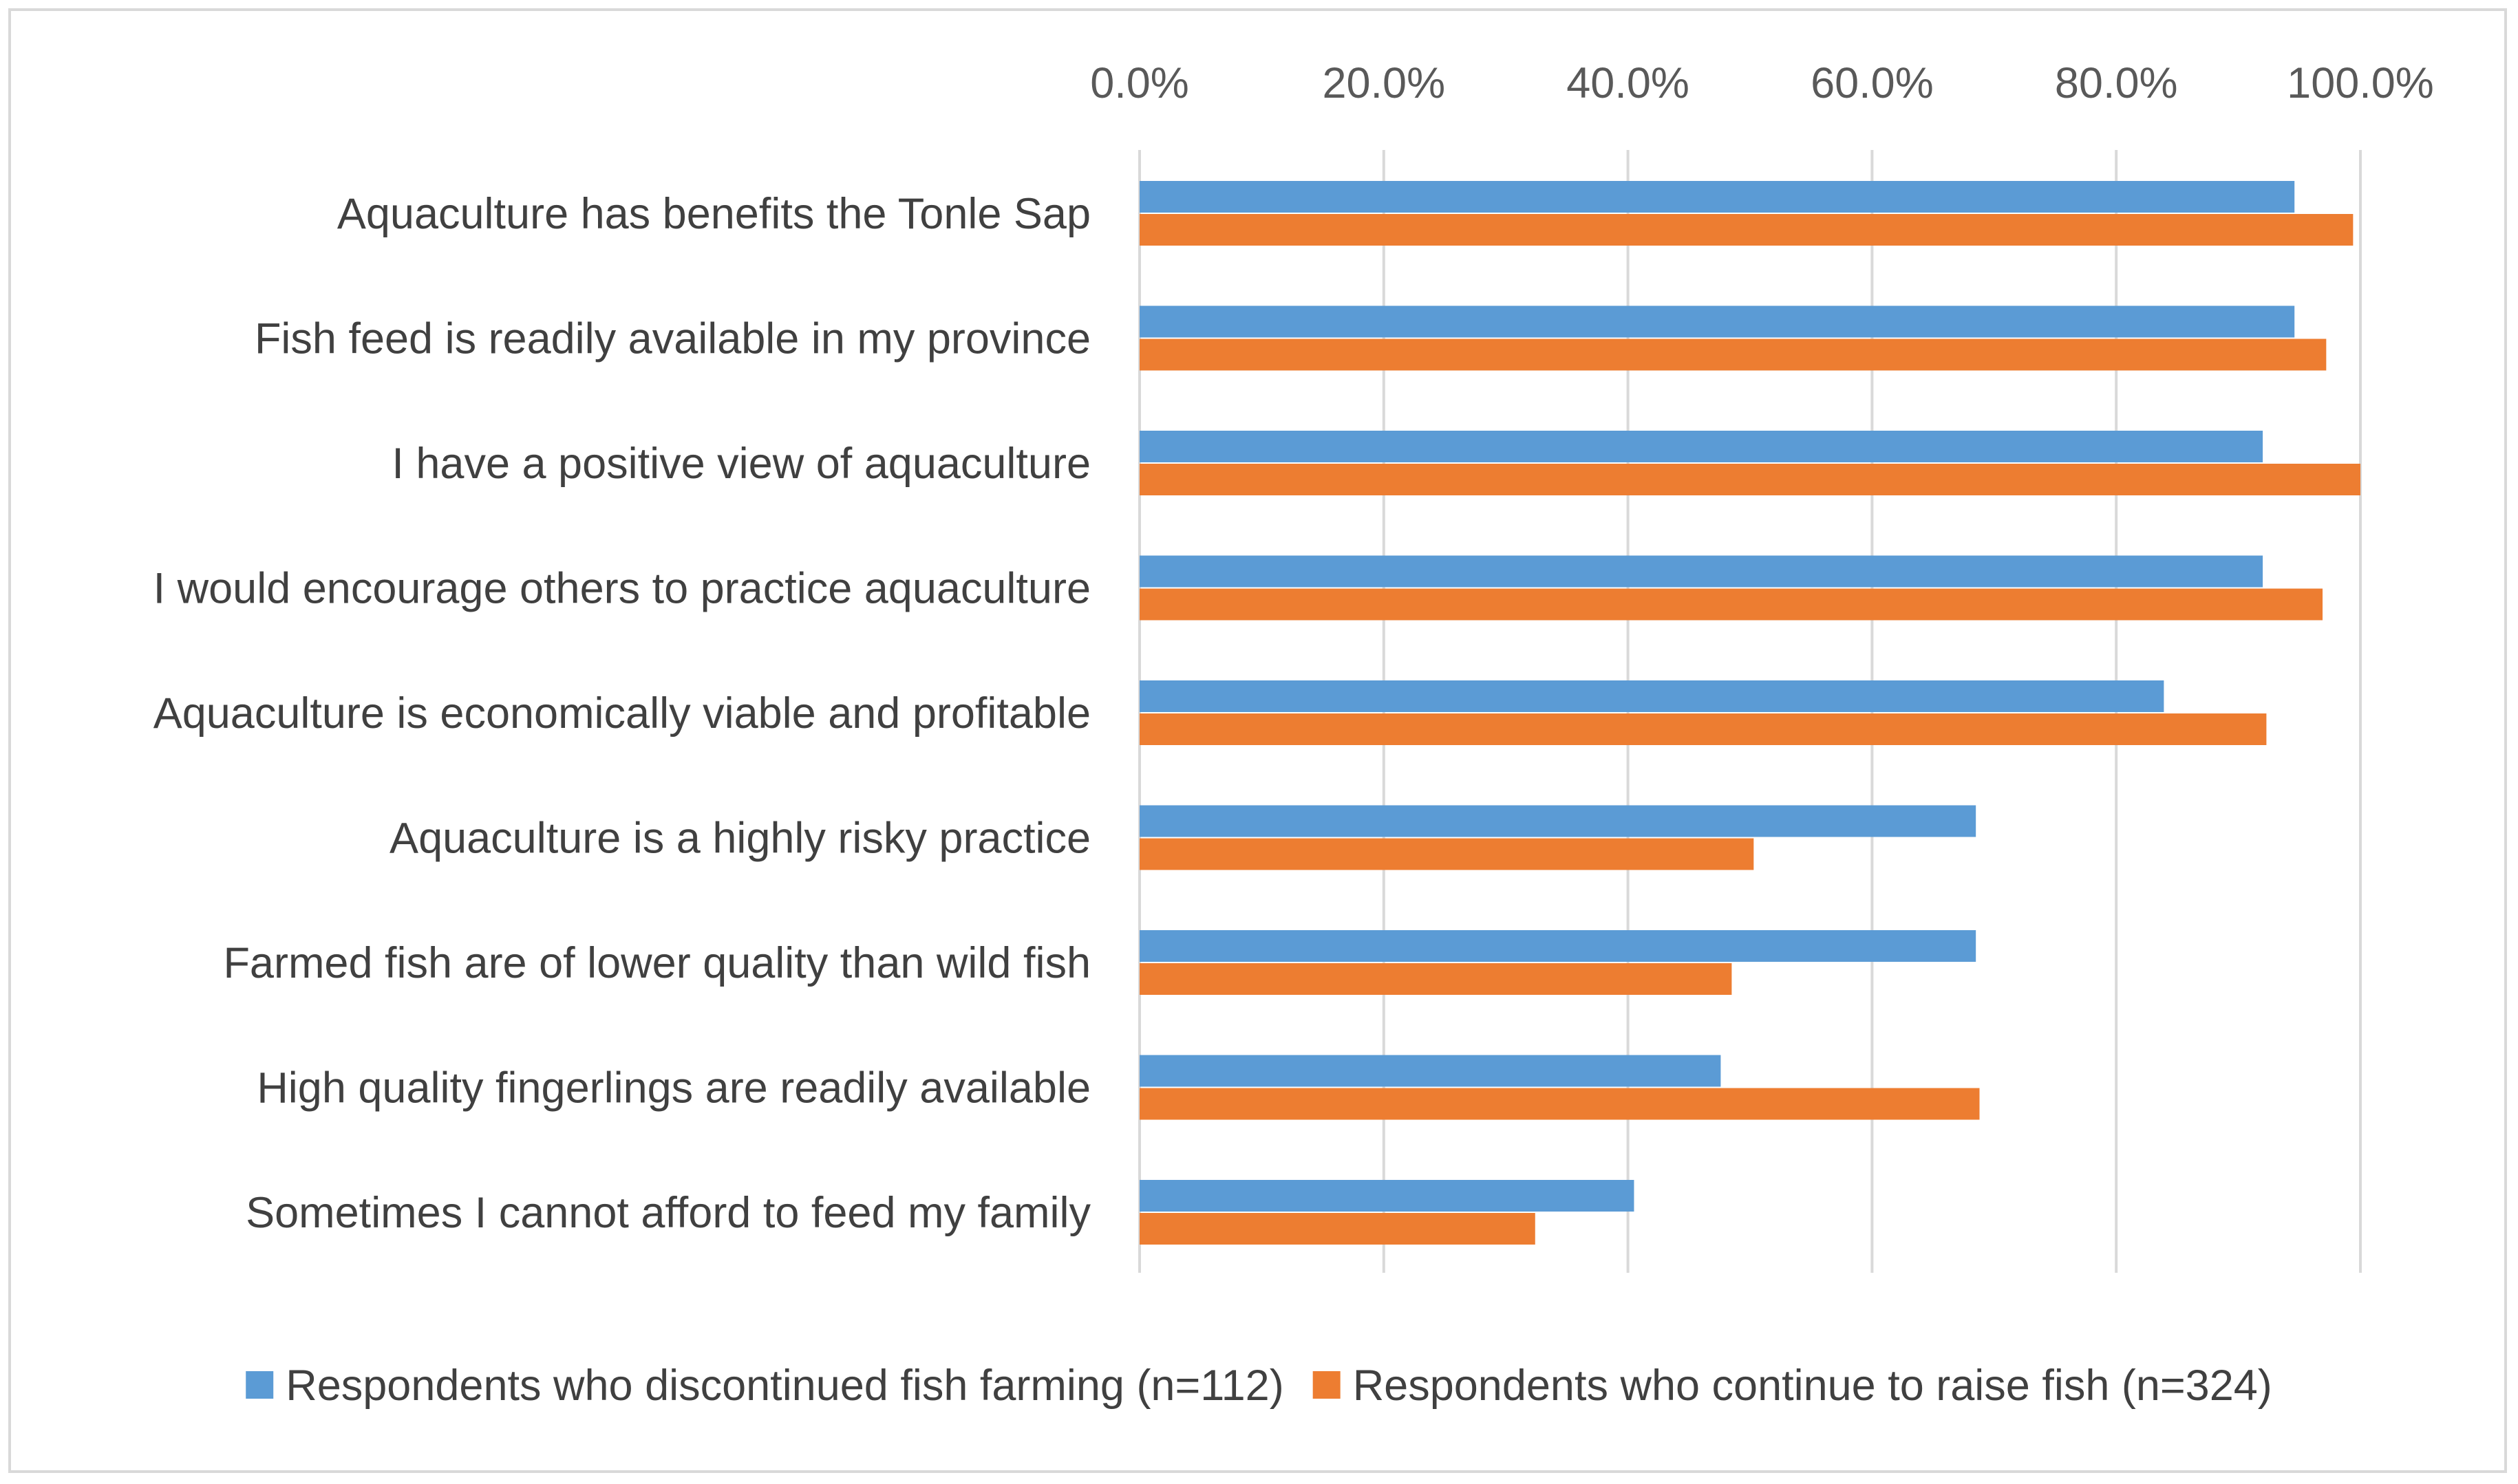  I want to click on category-label: Aquaculture is a highly risky practice, so click(740, 839).